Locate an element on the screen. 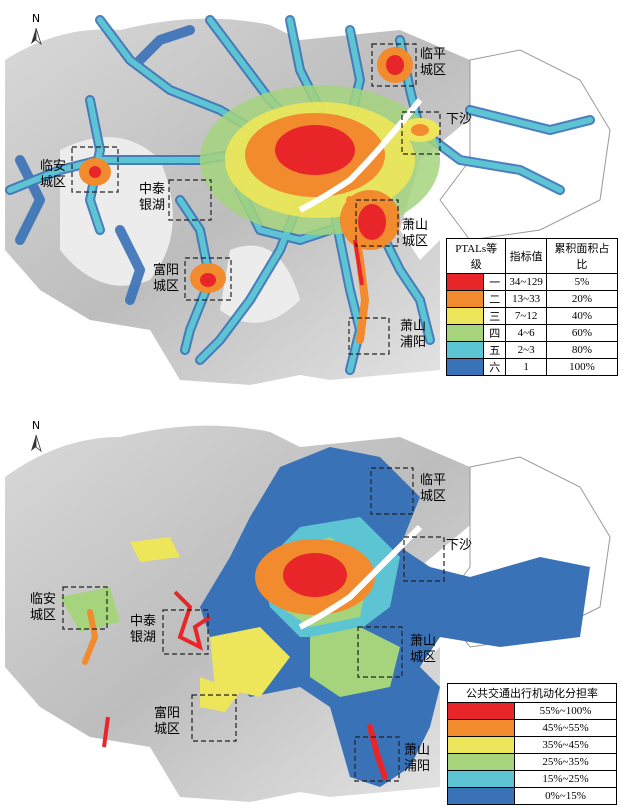  north-arrow: N is located at coordinates (36, 29).